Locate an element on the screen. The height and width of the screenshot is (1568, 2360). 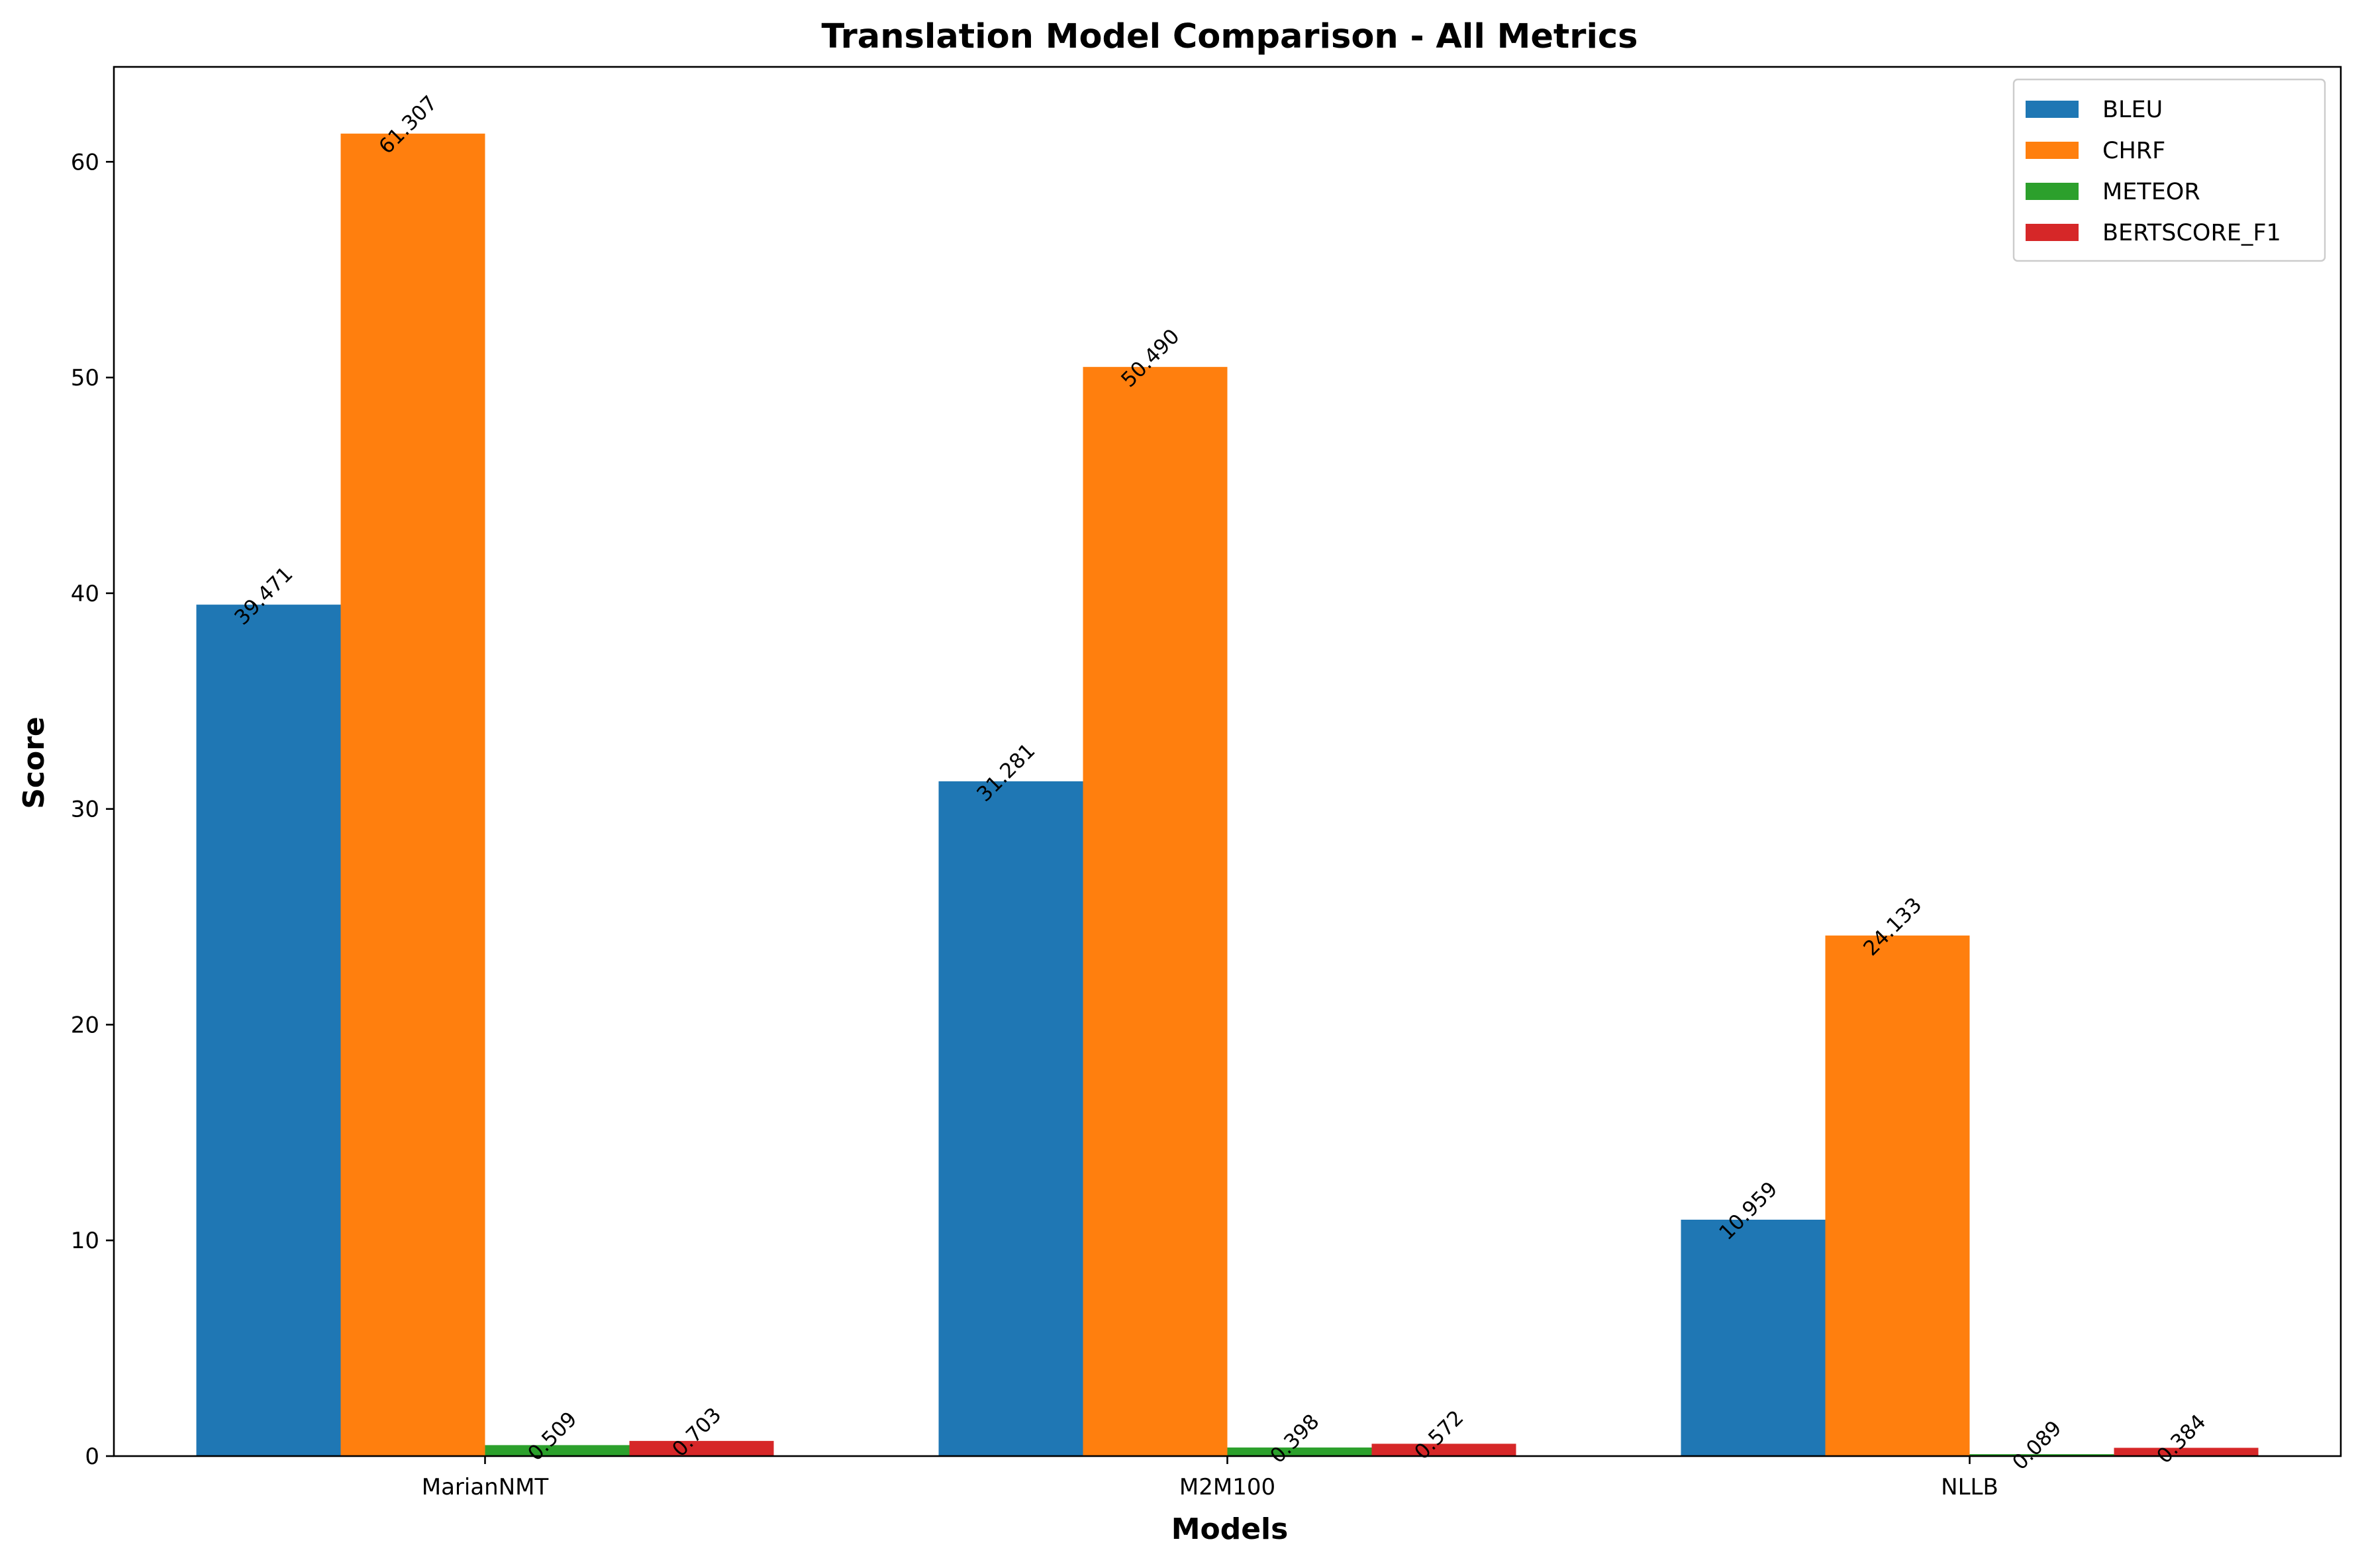
legend: BLEU CHRF METEOR BERTSCORE_F1 is located at coordinates (2169, 170).